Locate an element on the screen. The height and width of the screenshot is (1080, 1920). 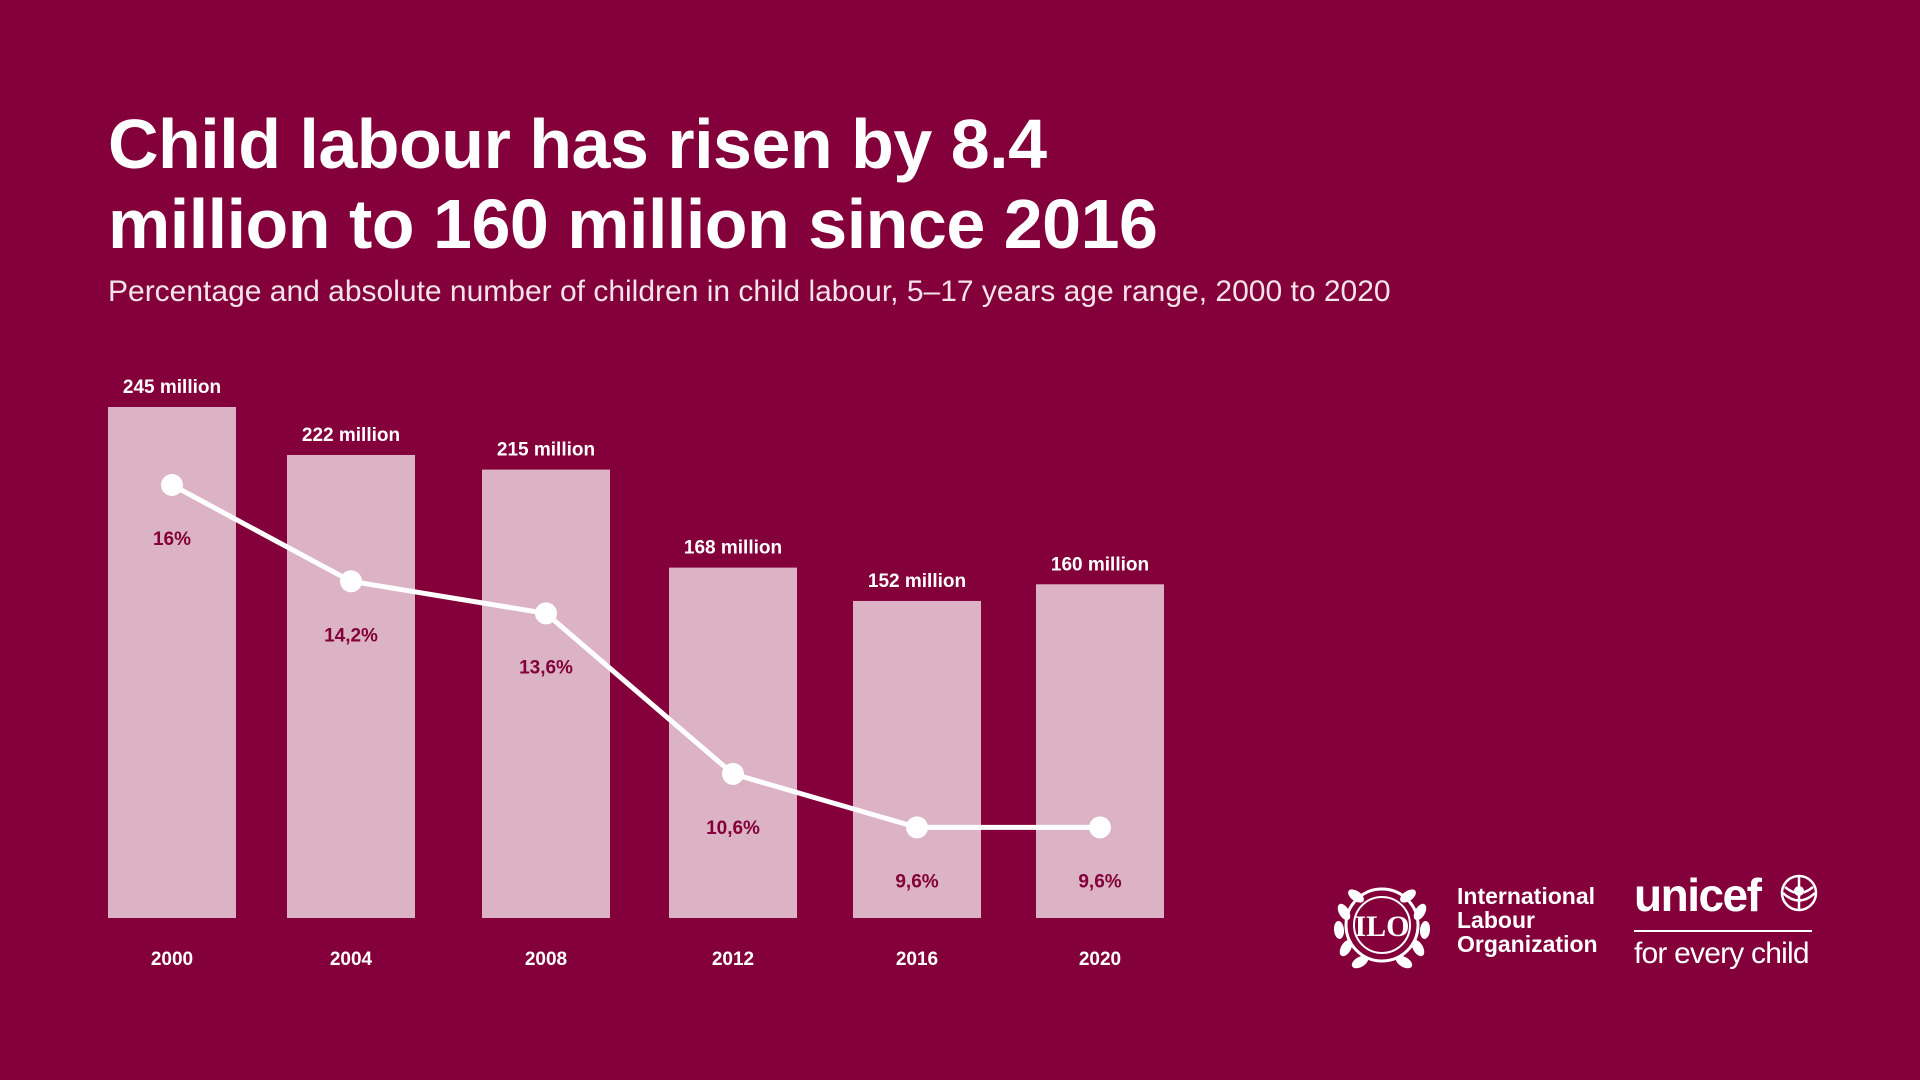
unicef-globe-icon is located at coordinates (1799, 893).